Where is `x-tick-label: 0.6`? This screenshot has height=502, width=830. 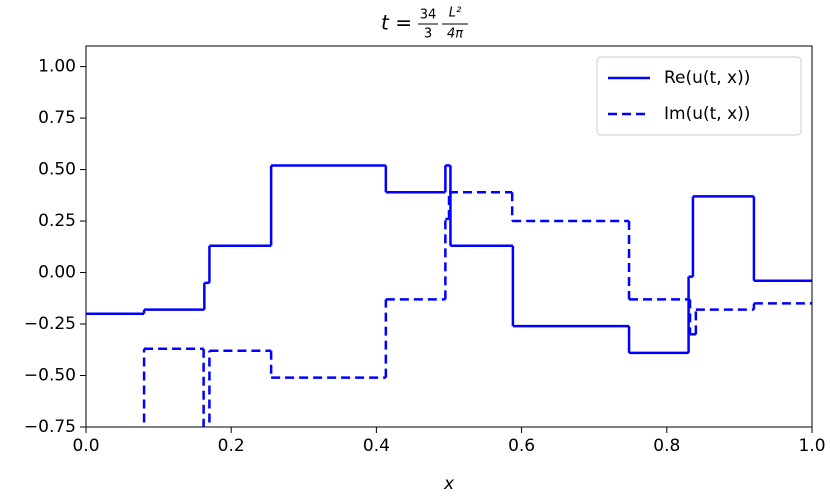
x-tick-label: 0.6 is located at coordinates (521, 446).